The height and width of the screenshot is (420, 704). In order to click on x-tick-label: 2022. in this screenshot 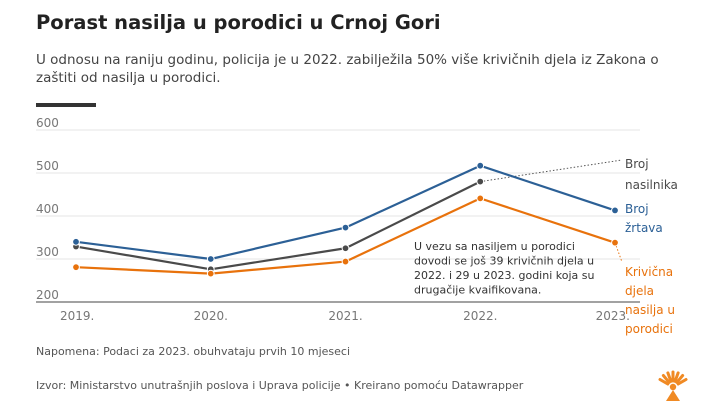, I will do `click(480, 316)`.